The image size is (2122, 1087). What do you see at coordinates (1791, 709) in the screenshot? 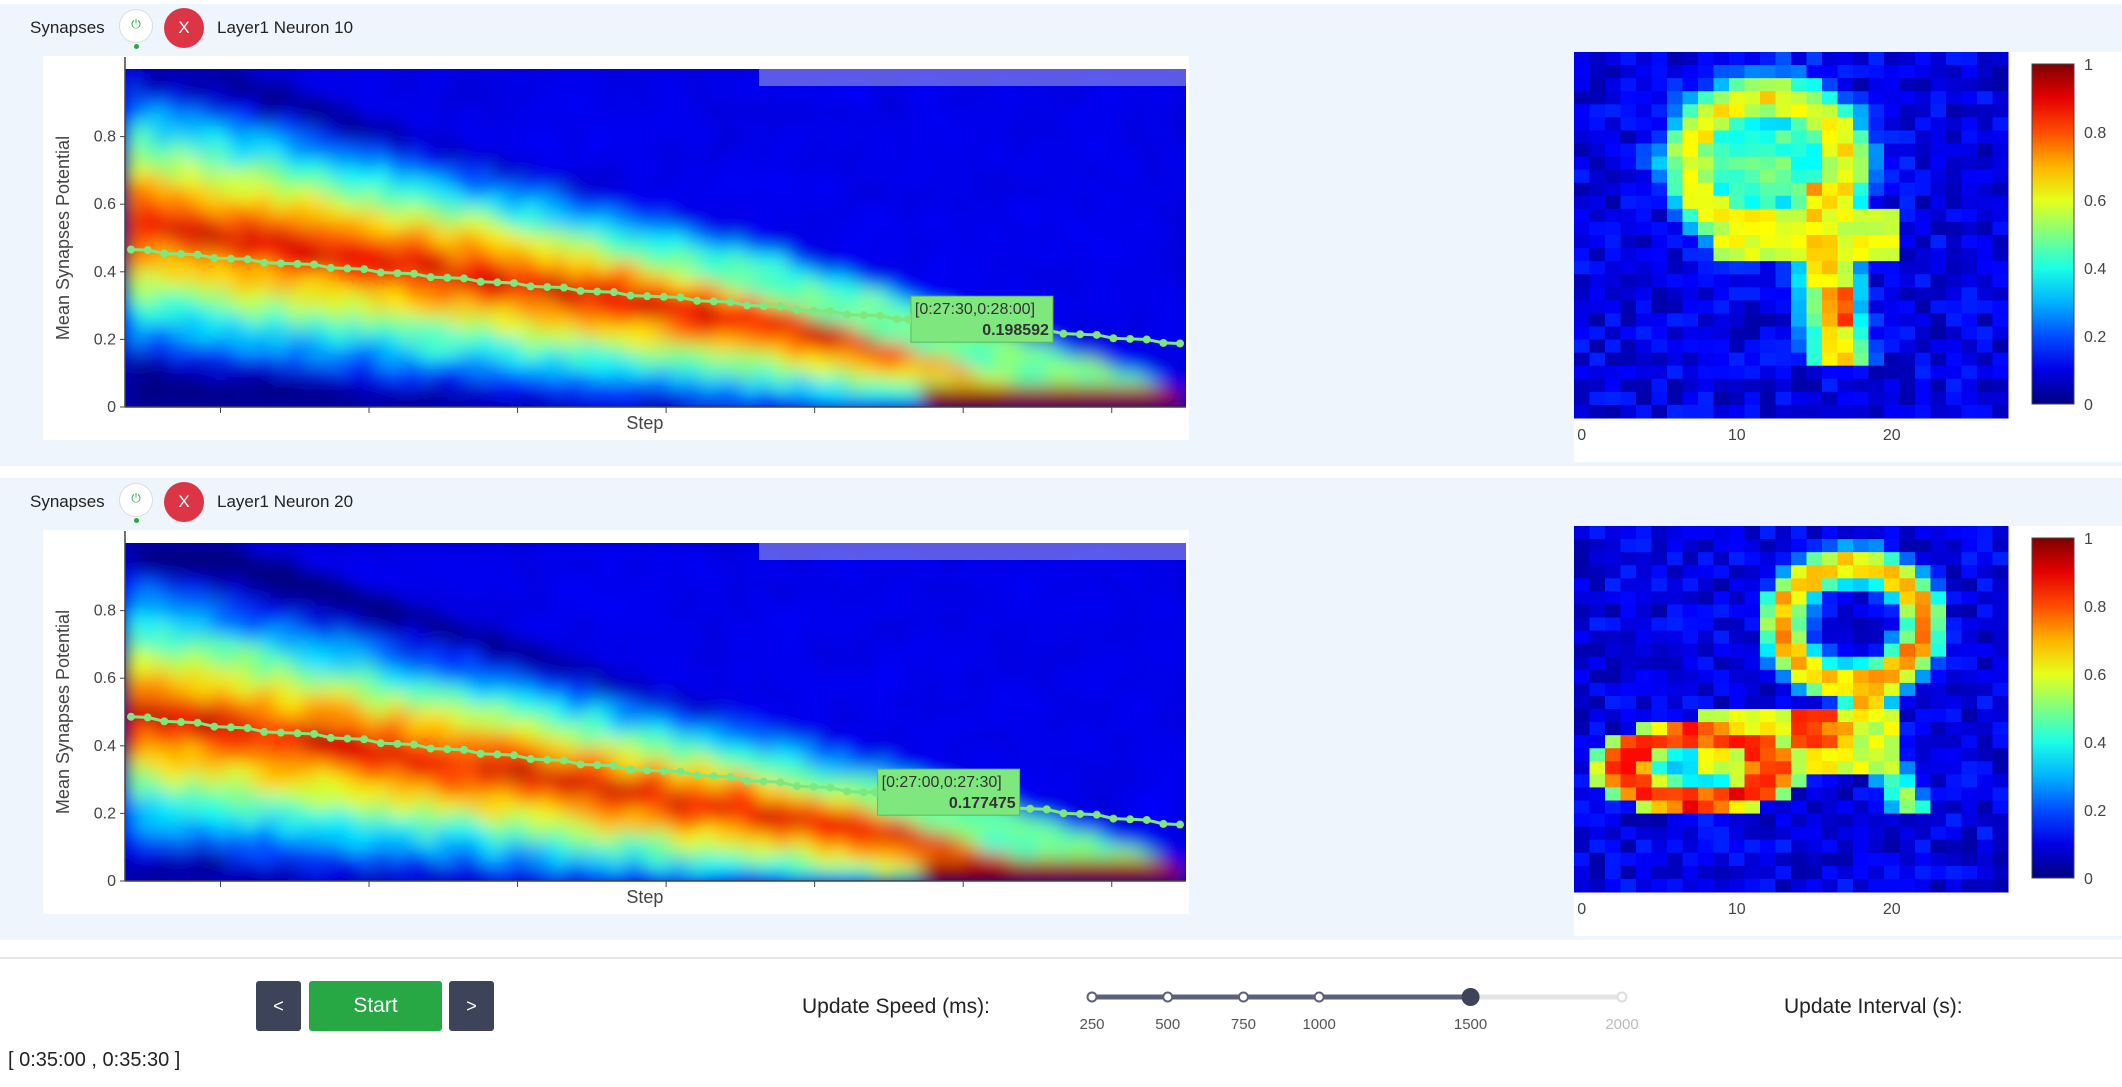
I see `weights-heatmap` at bounding box center [1791, 709].